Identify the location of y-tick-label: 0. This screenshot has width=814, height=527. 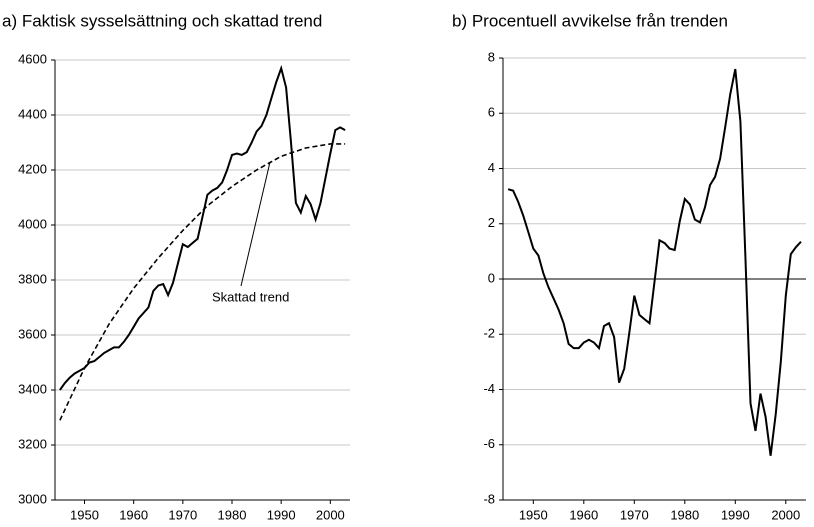
(491, 277).